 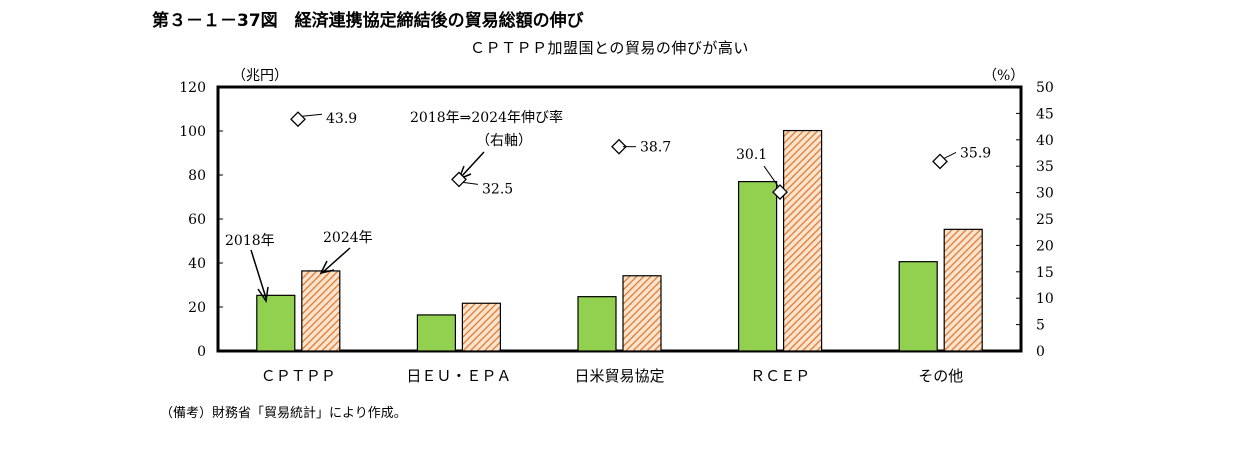 I want to click on right-tick-label: 50, so click(x=1045, y=88).